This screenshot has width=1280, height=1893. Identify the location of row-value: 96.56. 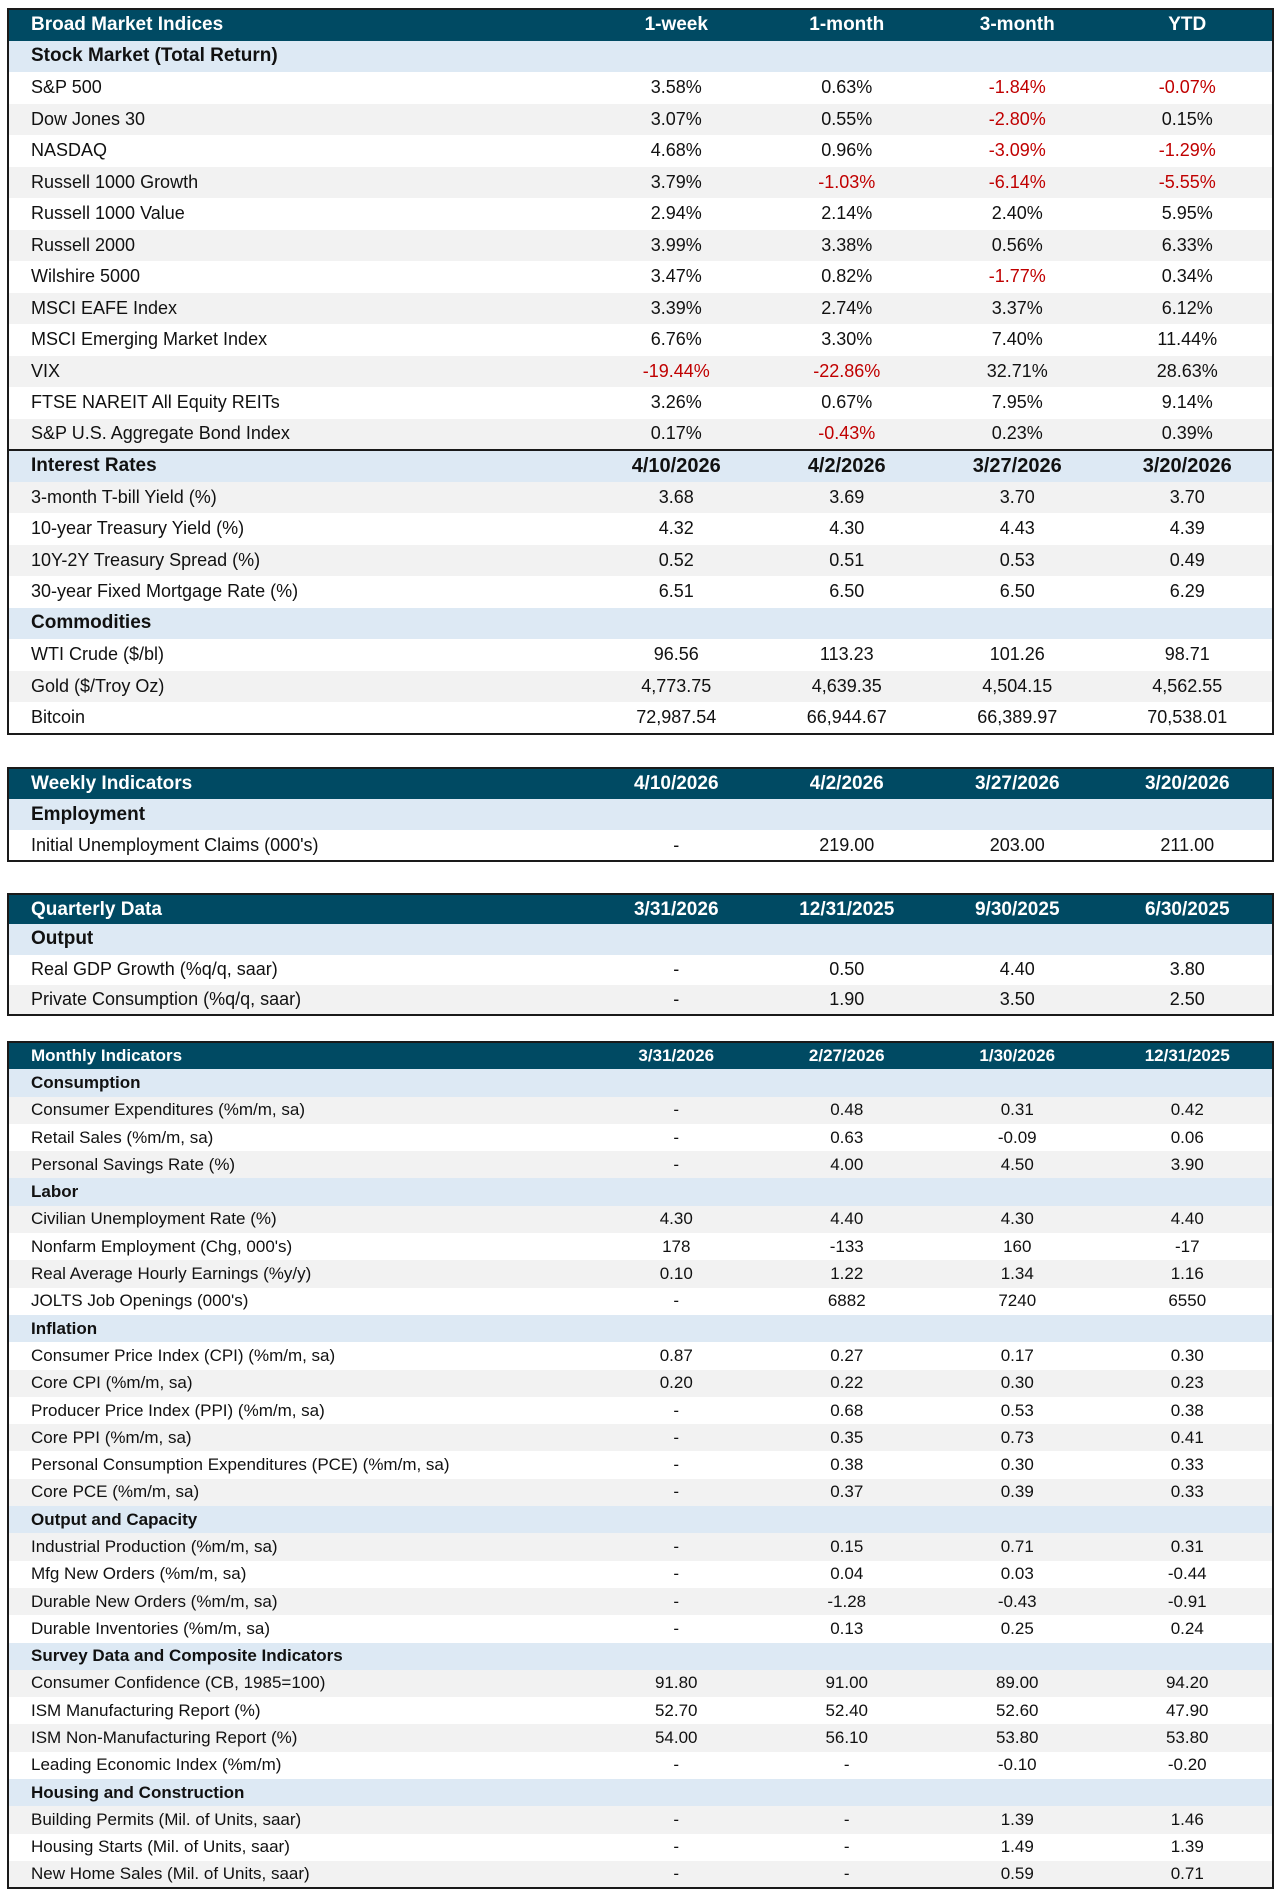
(676, 655).